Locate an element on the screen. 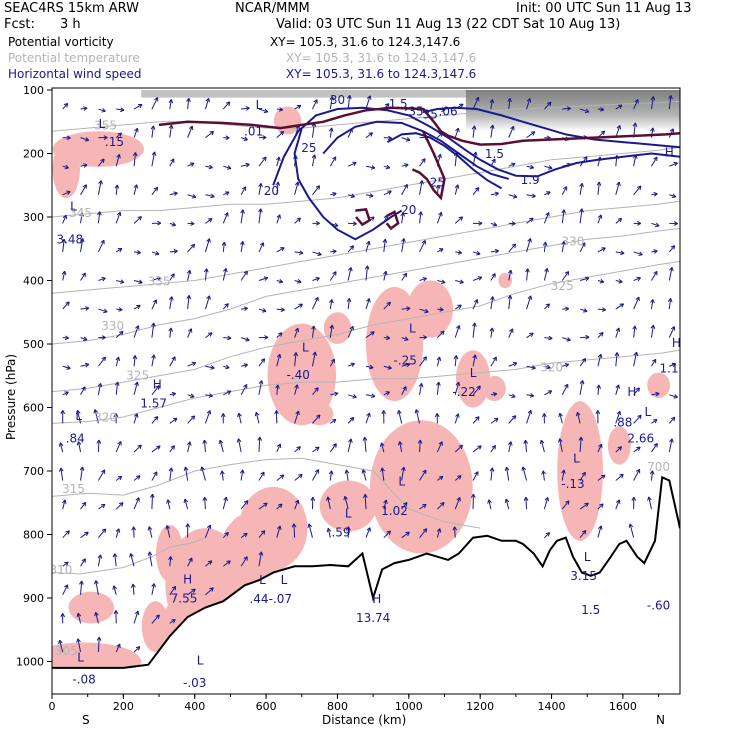 The width and height of the screenshot is (740, 744). x-tick-label: 800 is located at coordinates (337, 706).